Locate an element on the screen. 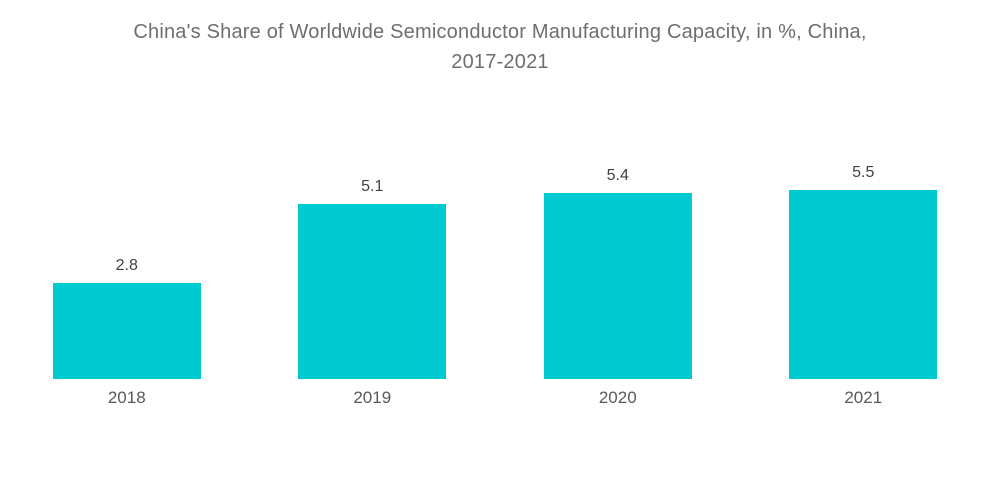  bar-2021 is located at coordinates (863, 284).